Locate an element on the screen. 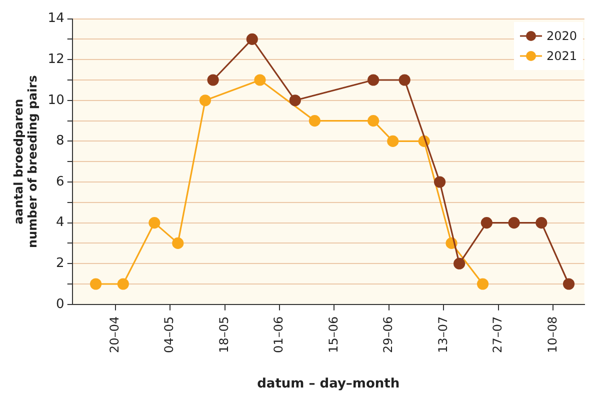 The width and height of the screenshot is (599, 404). x-tick-label: 04–05 is located at coordinates (169, 334).